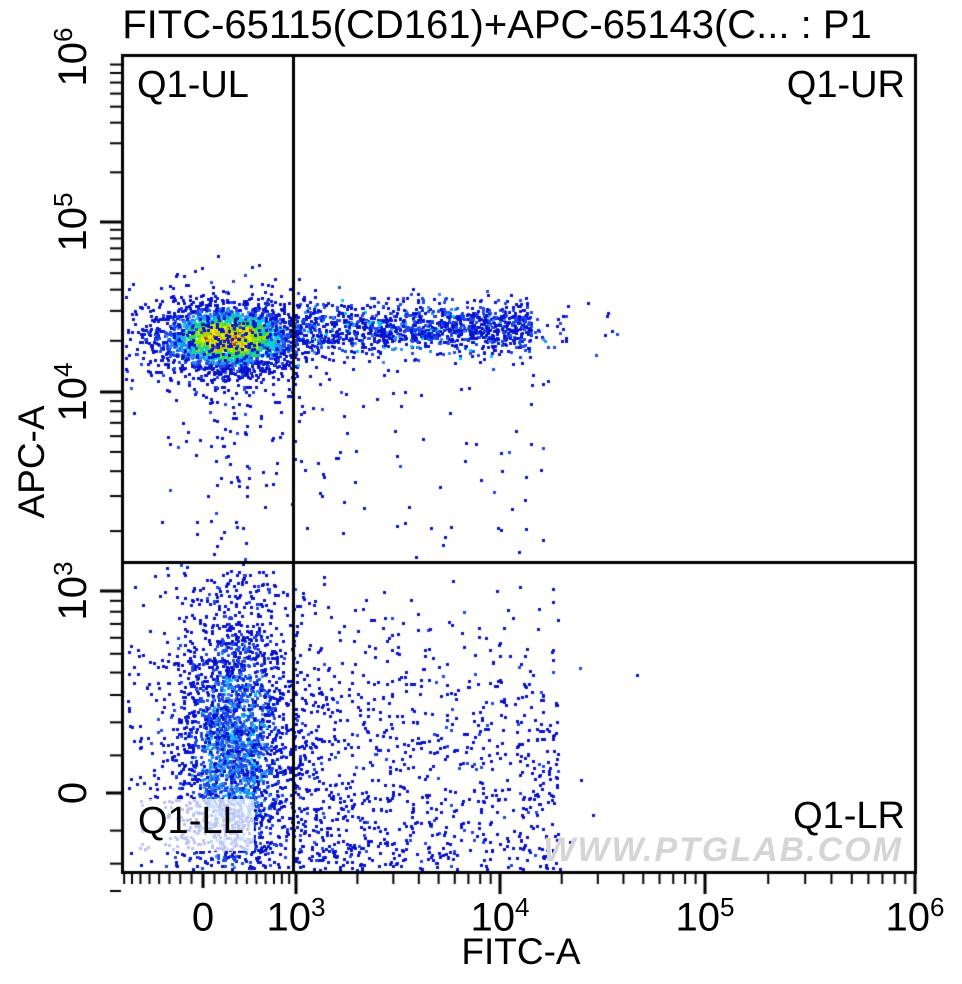  I want to click on y-tick-label-1e6: 106, so click(71, 57).